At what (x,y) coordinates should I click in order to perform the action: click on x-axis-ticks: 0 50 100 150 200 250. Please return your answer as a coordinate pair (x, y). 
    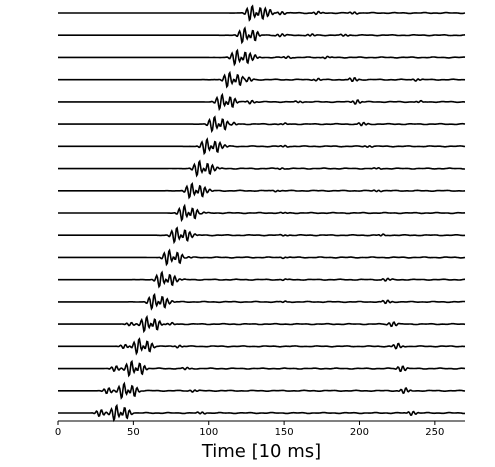
    Looking at the image, I should click on (249, 429).